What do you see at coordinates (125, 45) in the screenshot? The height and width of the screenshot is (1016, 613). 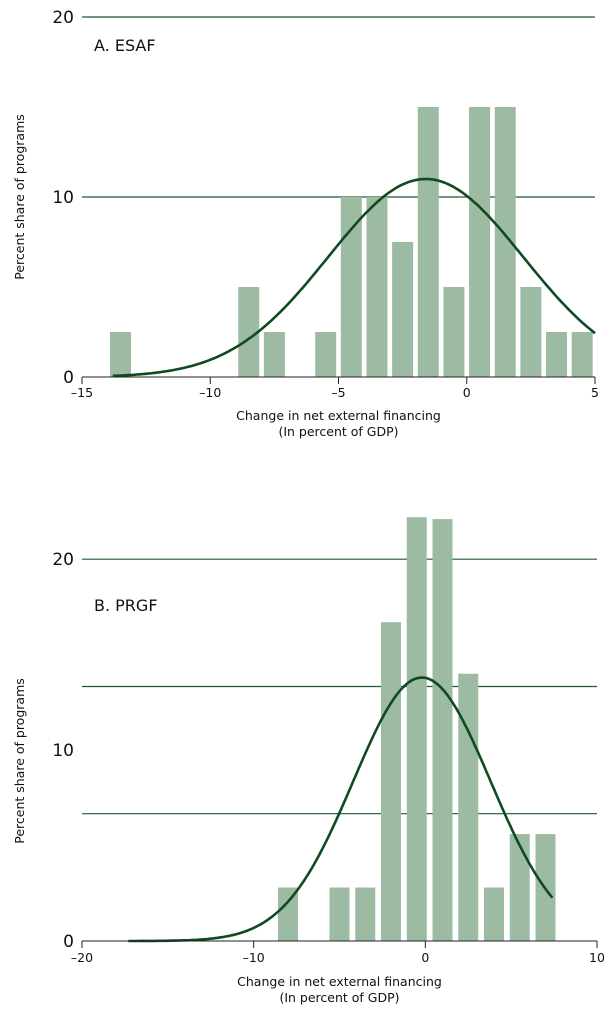 I see `panel-title: A. ESAF` at bounding box center [125, 45].